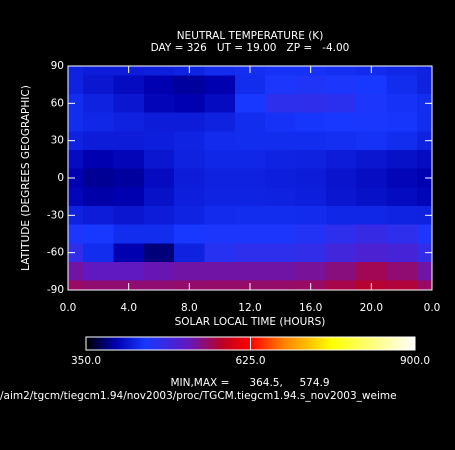  Describe the element at coordinates (26, 178) in the screenshot. I see `y-axis-label: LATITUDE (DEGREES GEOGRAPHIC)` at that location.